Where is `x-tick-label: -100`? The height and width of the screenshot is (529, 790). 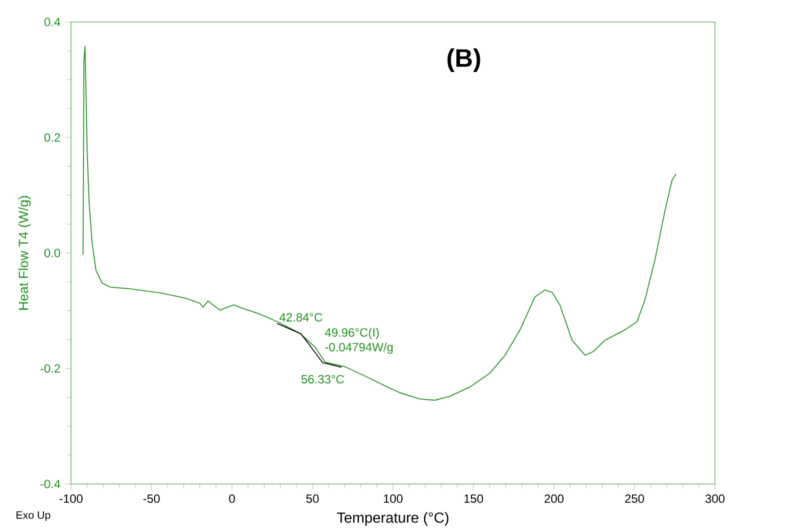 x-tick-label: -100 is located at coordinates (71, 498).